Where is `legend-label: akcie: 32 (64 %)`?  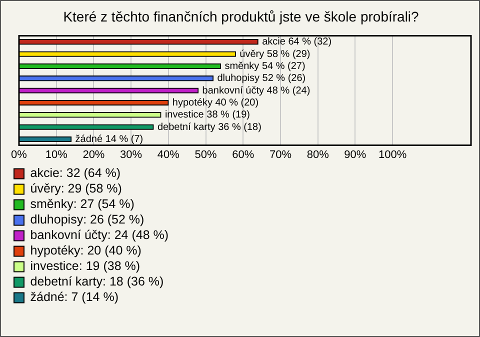
legend-label: akcie: 32 (64 %) is located at coordinates (75, 173).